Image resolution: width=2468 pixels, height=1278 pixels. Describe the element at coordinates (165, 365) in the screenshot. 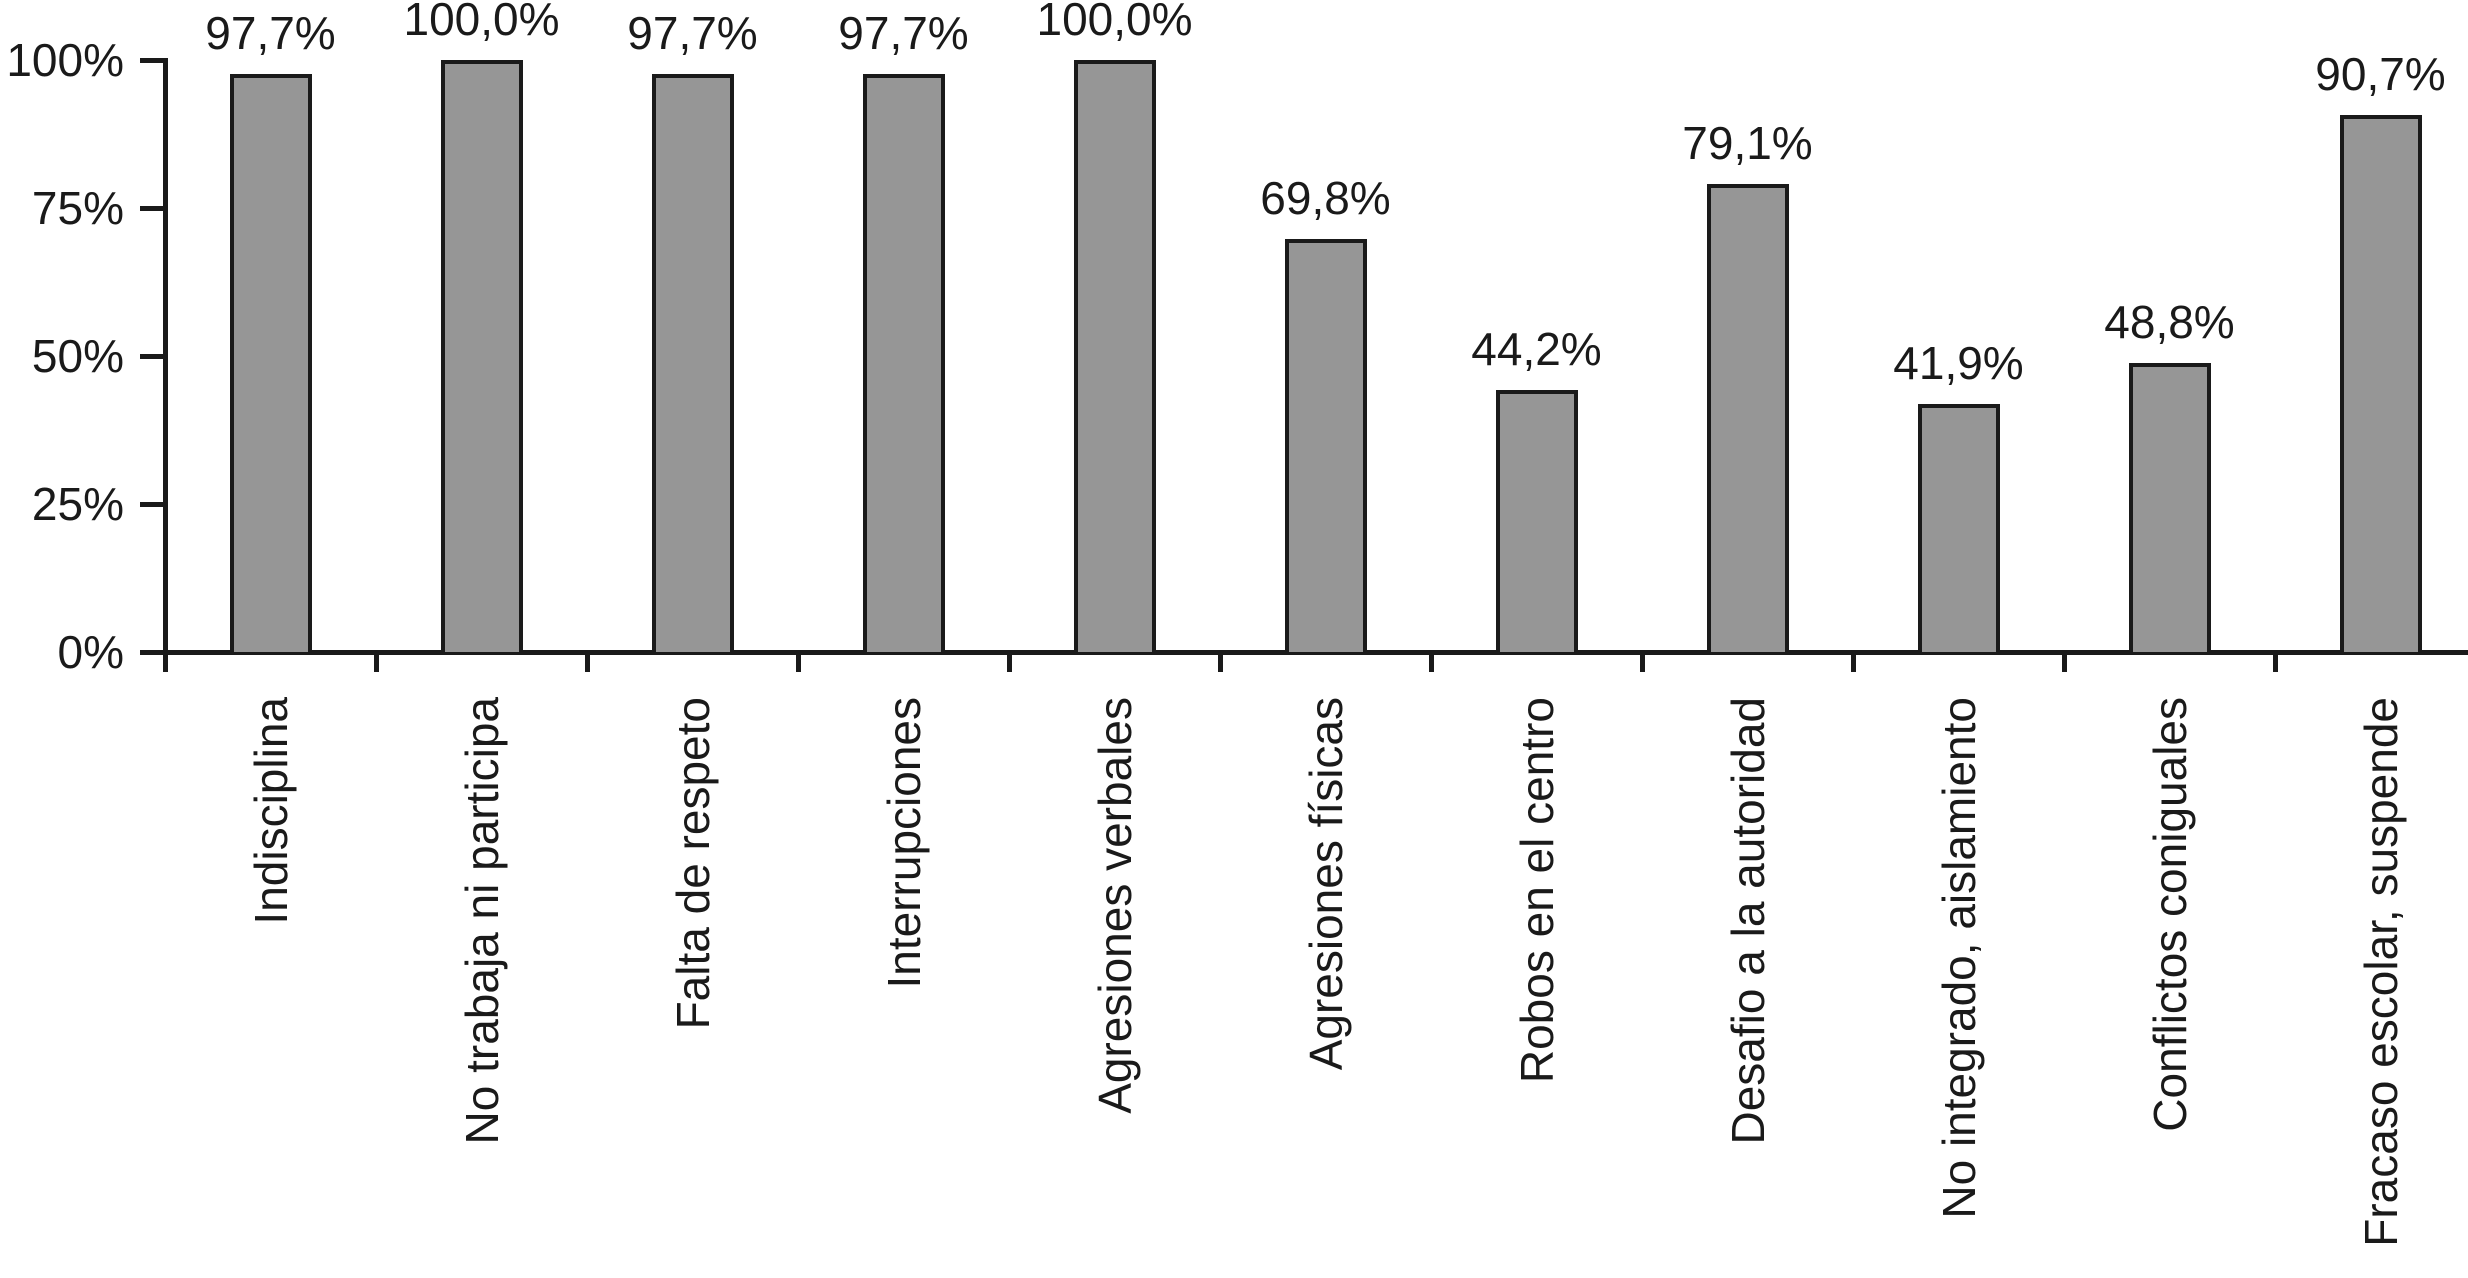

I see `y-axis-line` at that location.